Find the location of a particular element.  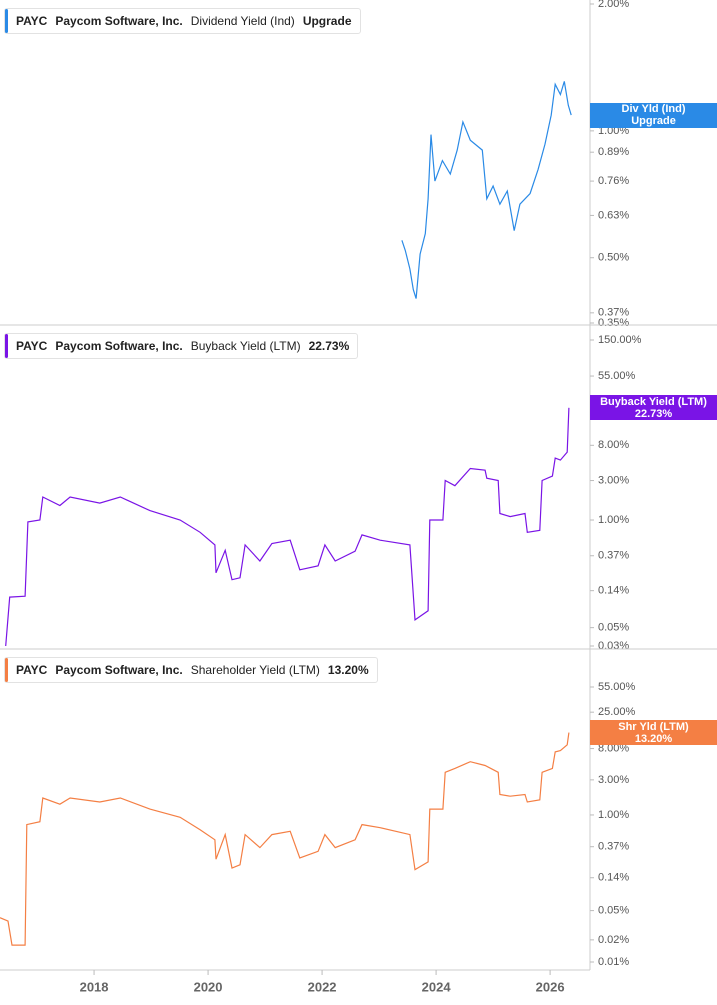

y-tick-label: 0.02% is located at coordinates (613, 940).